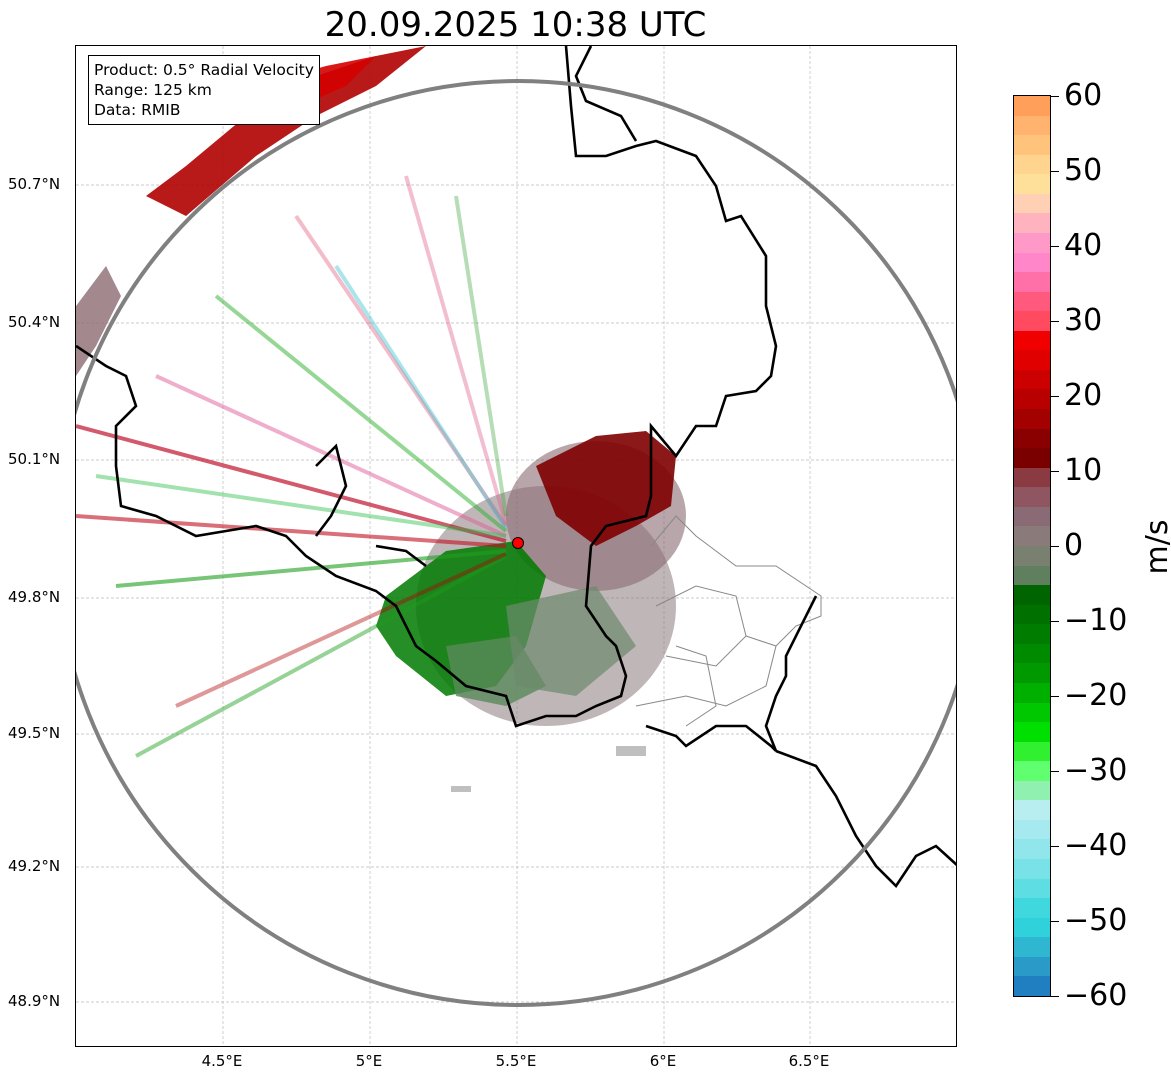 This screenshot has height=1081, width=1171. What do you see at coordinates (1096, 995) in the screenshot?
I see `colorbar-tick-label: −60` at bounding box center [1096, 995].